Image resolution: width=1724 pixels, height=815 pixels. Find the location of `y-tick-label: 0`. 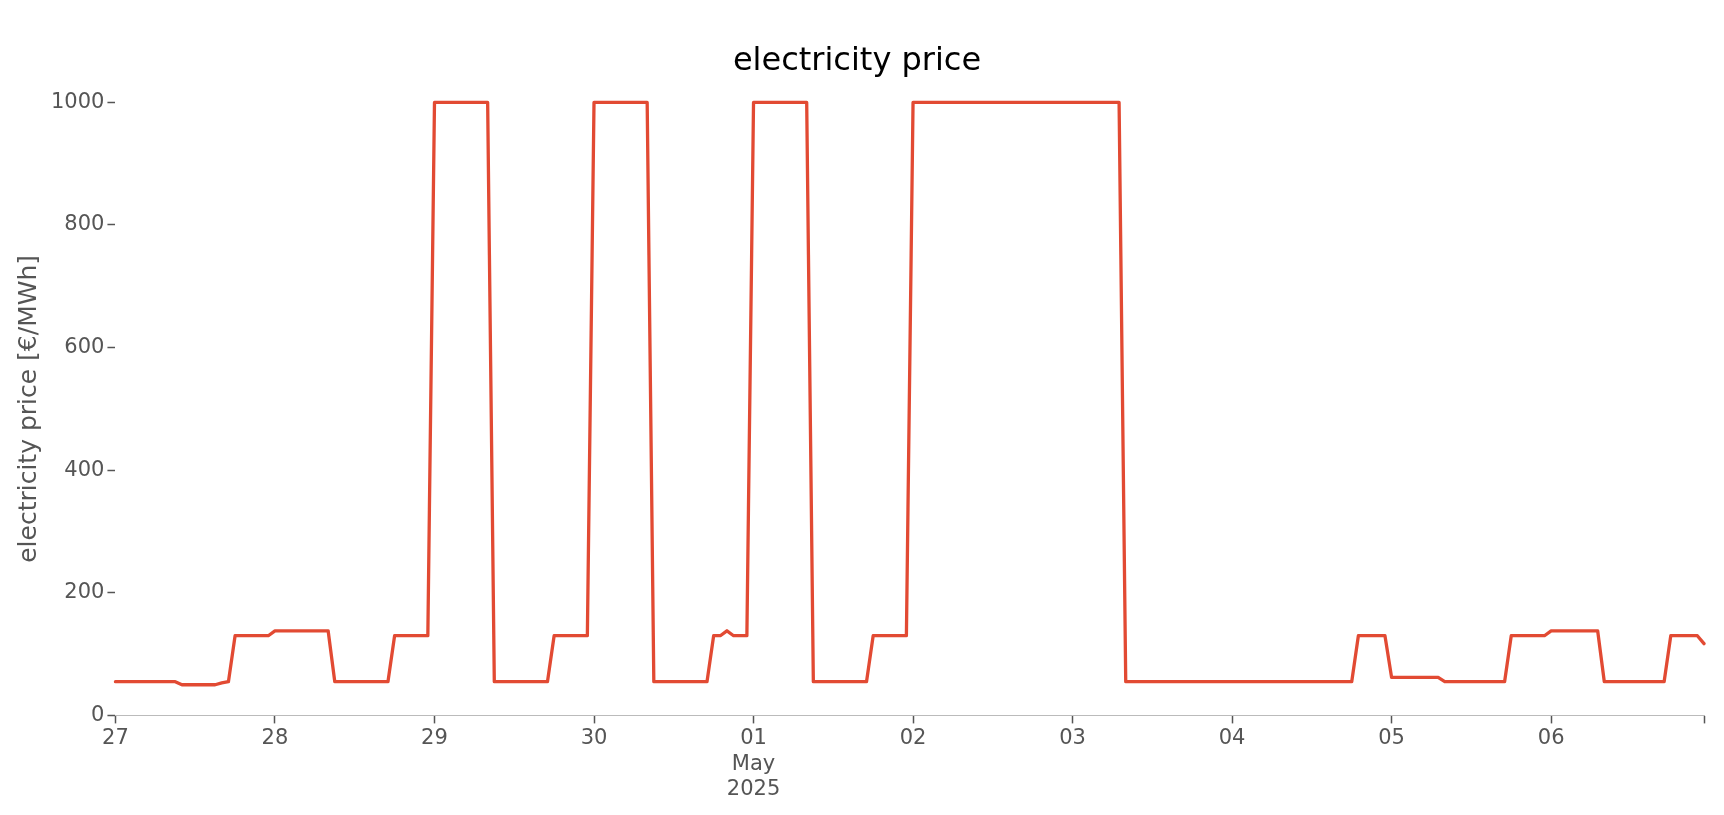

y-tick-label: 0 is located at coordinates (98, 713).